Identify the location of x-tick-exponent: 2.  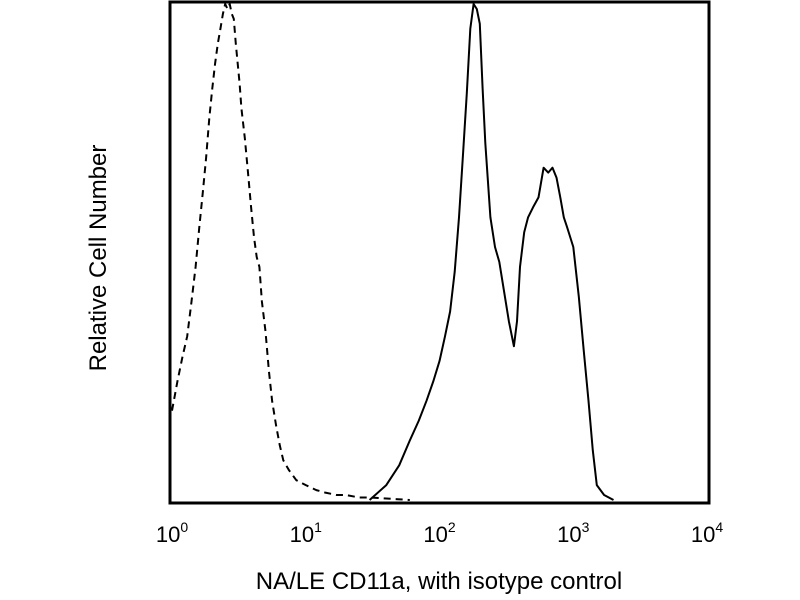
(452, 527).